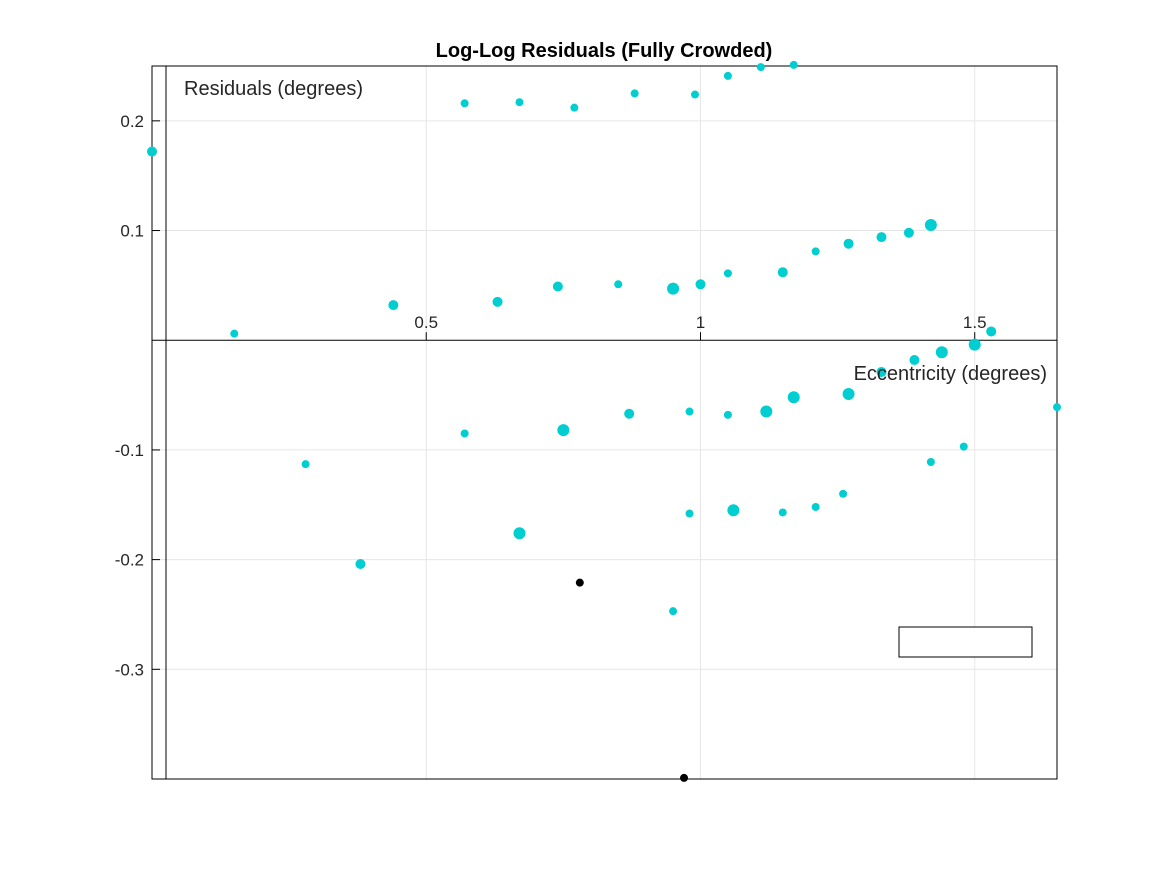 The height and width of the screenshot is (875, 1167). Describe the element at coordinates (950, 374) in the screenshot. I see `x-axis-label: Eccentricity (degrees)` at that location.